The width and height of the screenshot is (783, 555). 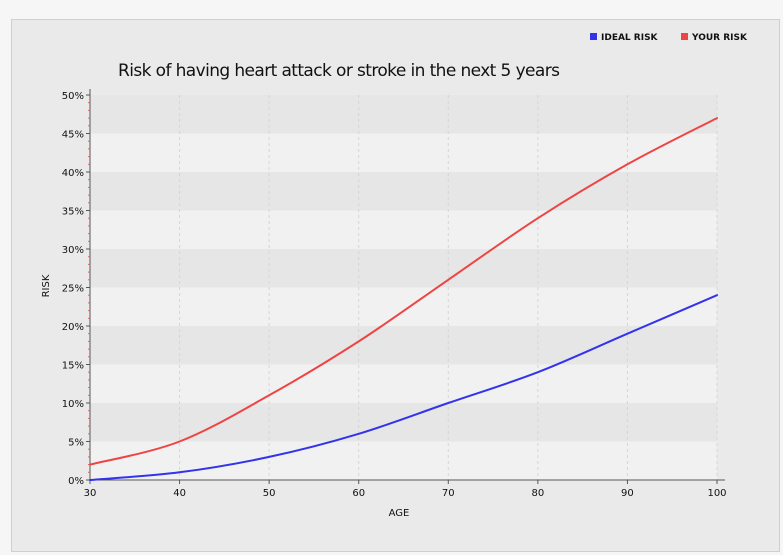 I want to click on y-tick-label: 0%, so click(x=76, y=481).